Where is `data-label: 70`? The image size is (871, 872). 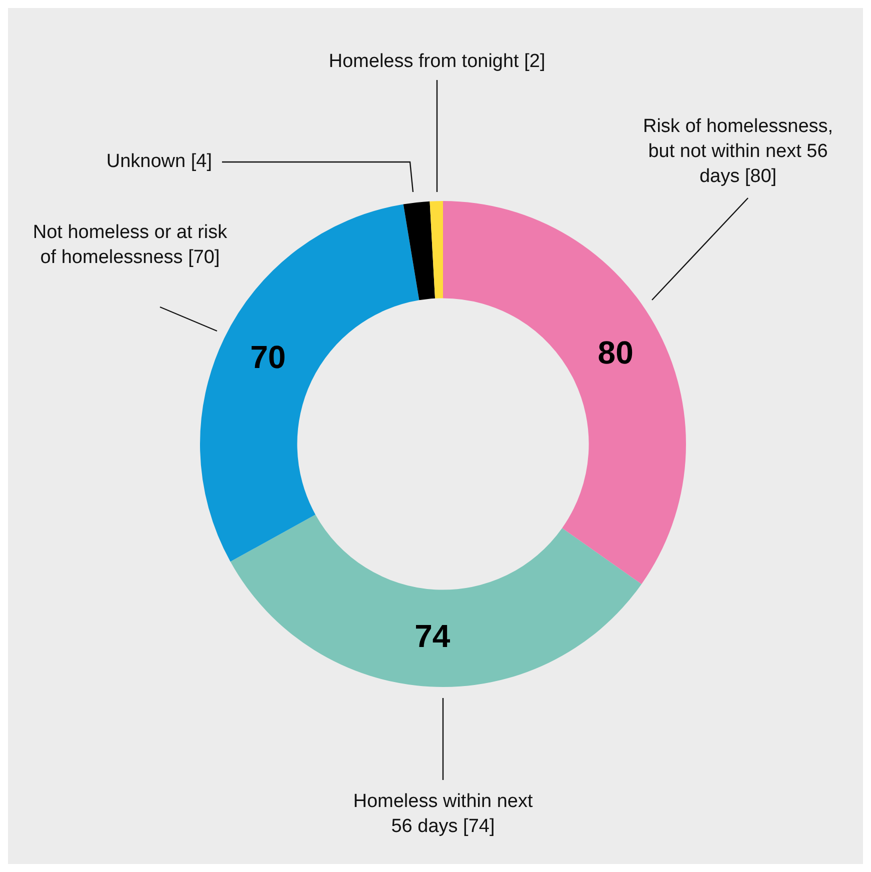 data-label: 70 is located at coordinates (268, 357).